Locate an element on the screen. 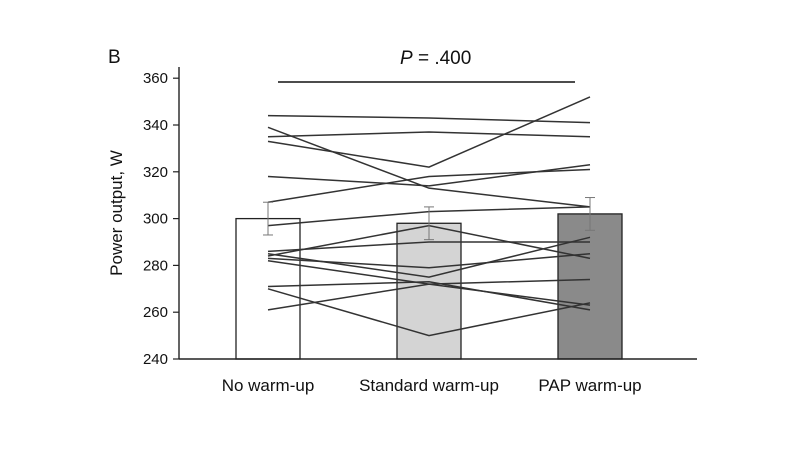 The image size is (800, 451). y-tick-label-300: 300 is located at coordinates (155, 219).